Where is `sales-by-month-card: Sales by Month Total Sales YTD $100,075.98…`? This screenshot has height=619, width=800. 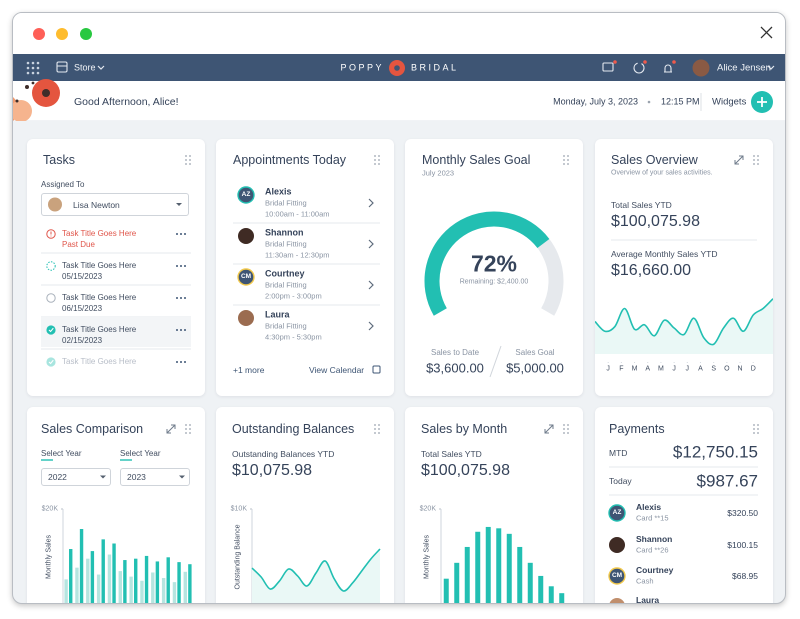
sales-by-month-card: Sales by Month Total Sales YTD $100,075.98… is located at coordinates (494, 505).